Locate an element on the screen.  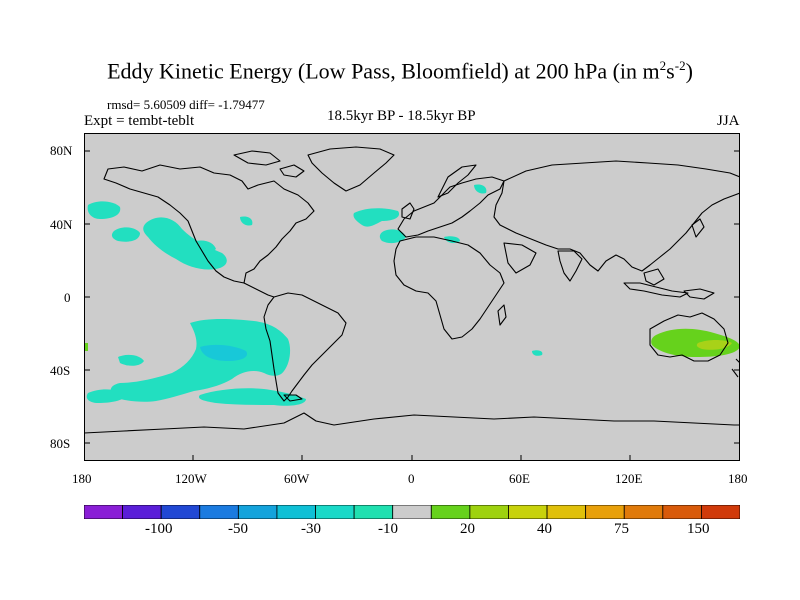
coast-europe is located at coordinates (451, 207).